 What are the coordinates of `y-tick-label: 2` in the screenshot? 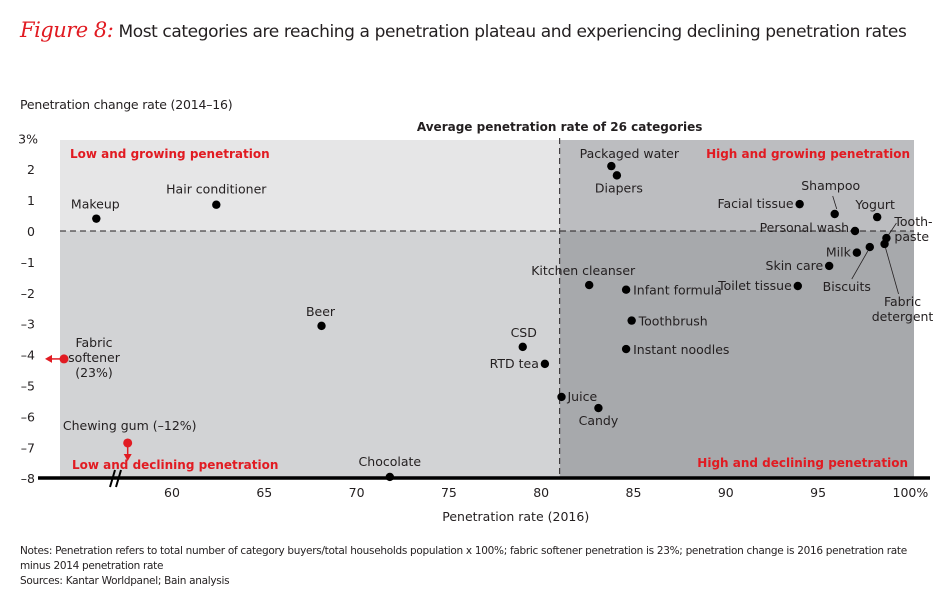 It's located at (31, 169).